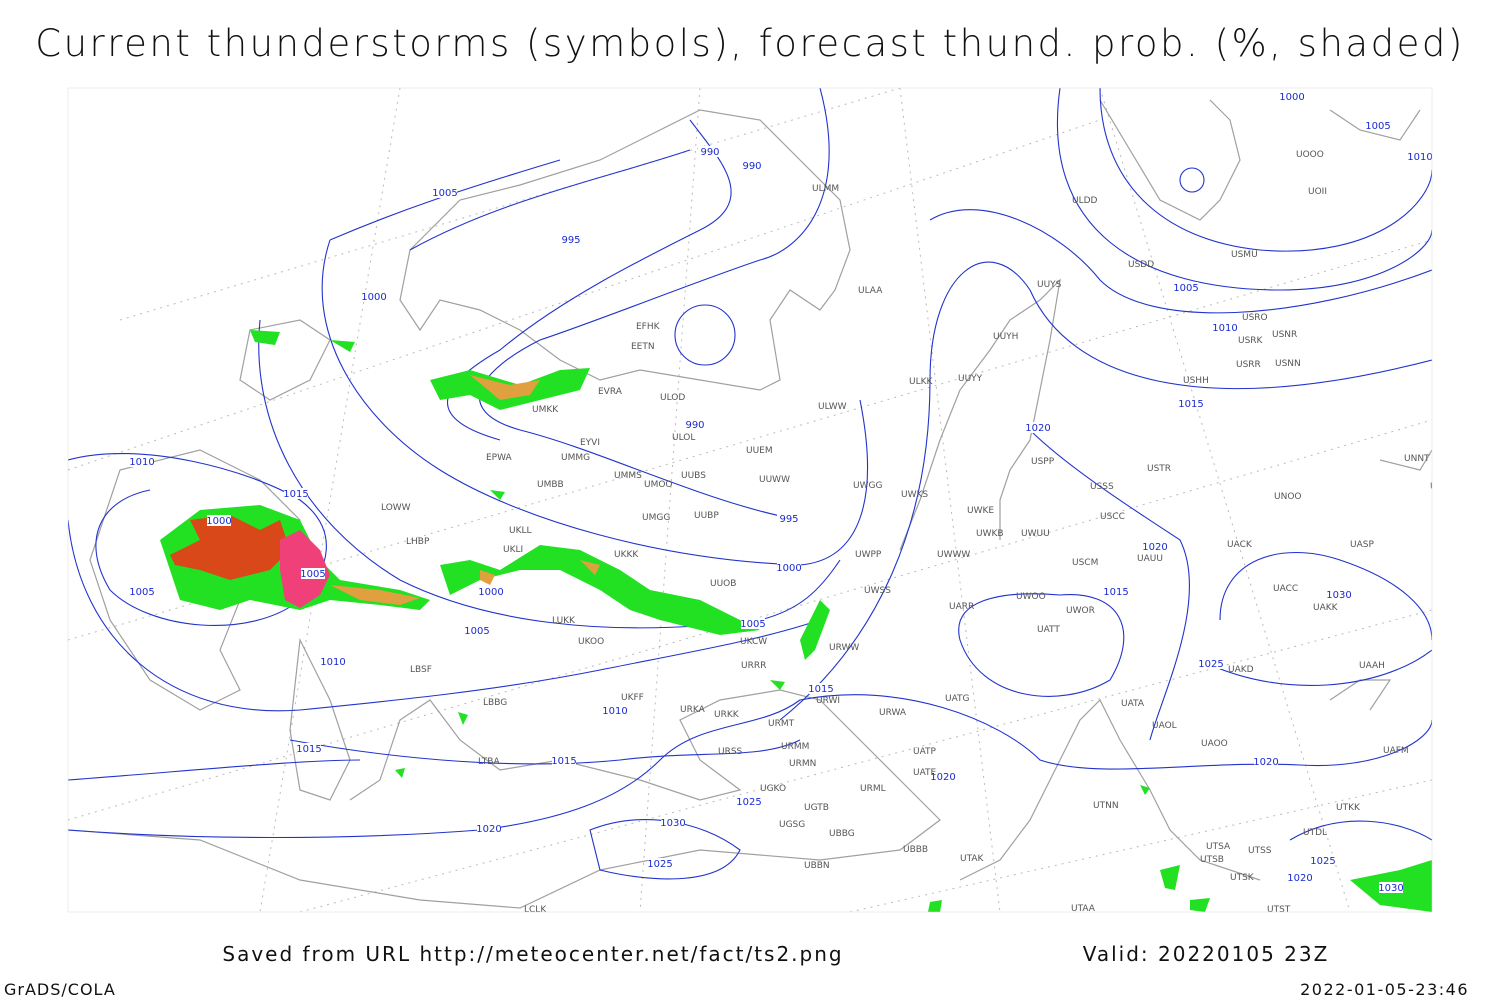 The height and width of the screenshot is (1000, 1500). What do you see at coordinates (1279, 910) in the screenshot?
I see `station-label: UTST` at bounding box center [1279, 910].